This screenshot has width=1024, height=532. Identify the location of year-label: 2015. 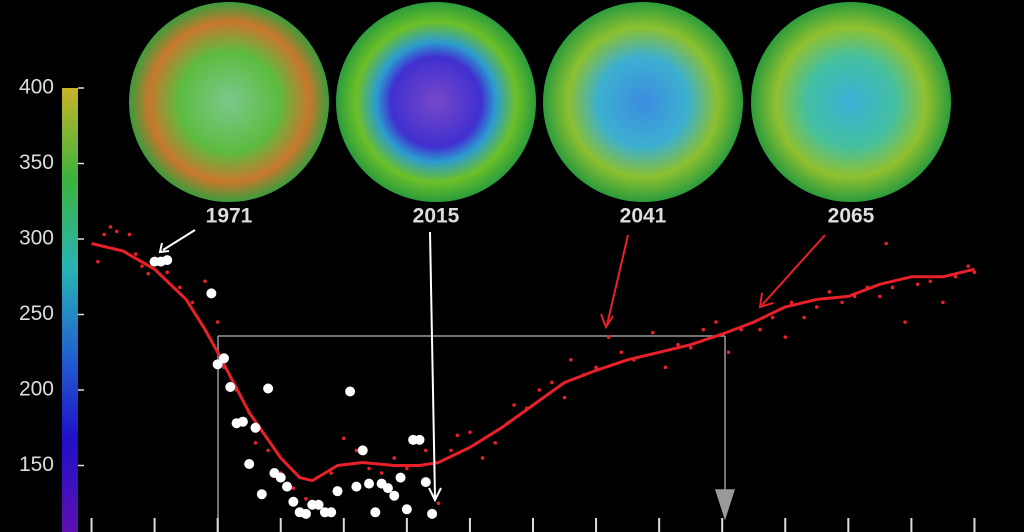
(436, 216).